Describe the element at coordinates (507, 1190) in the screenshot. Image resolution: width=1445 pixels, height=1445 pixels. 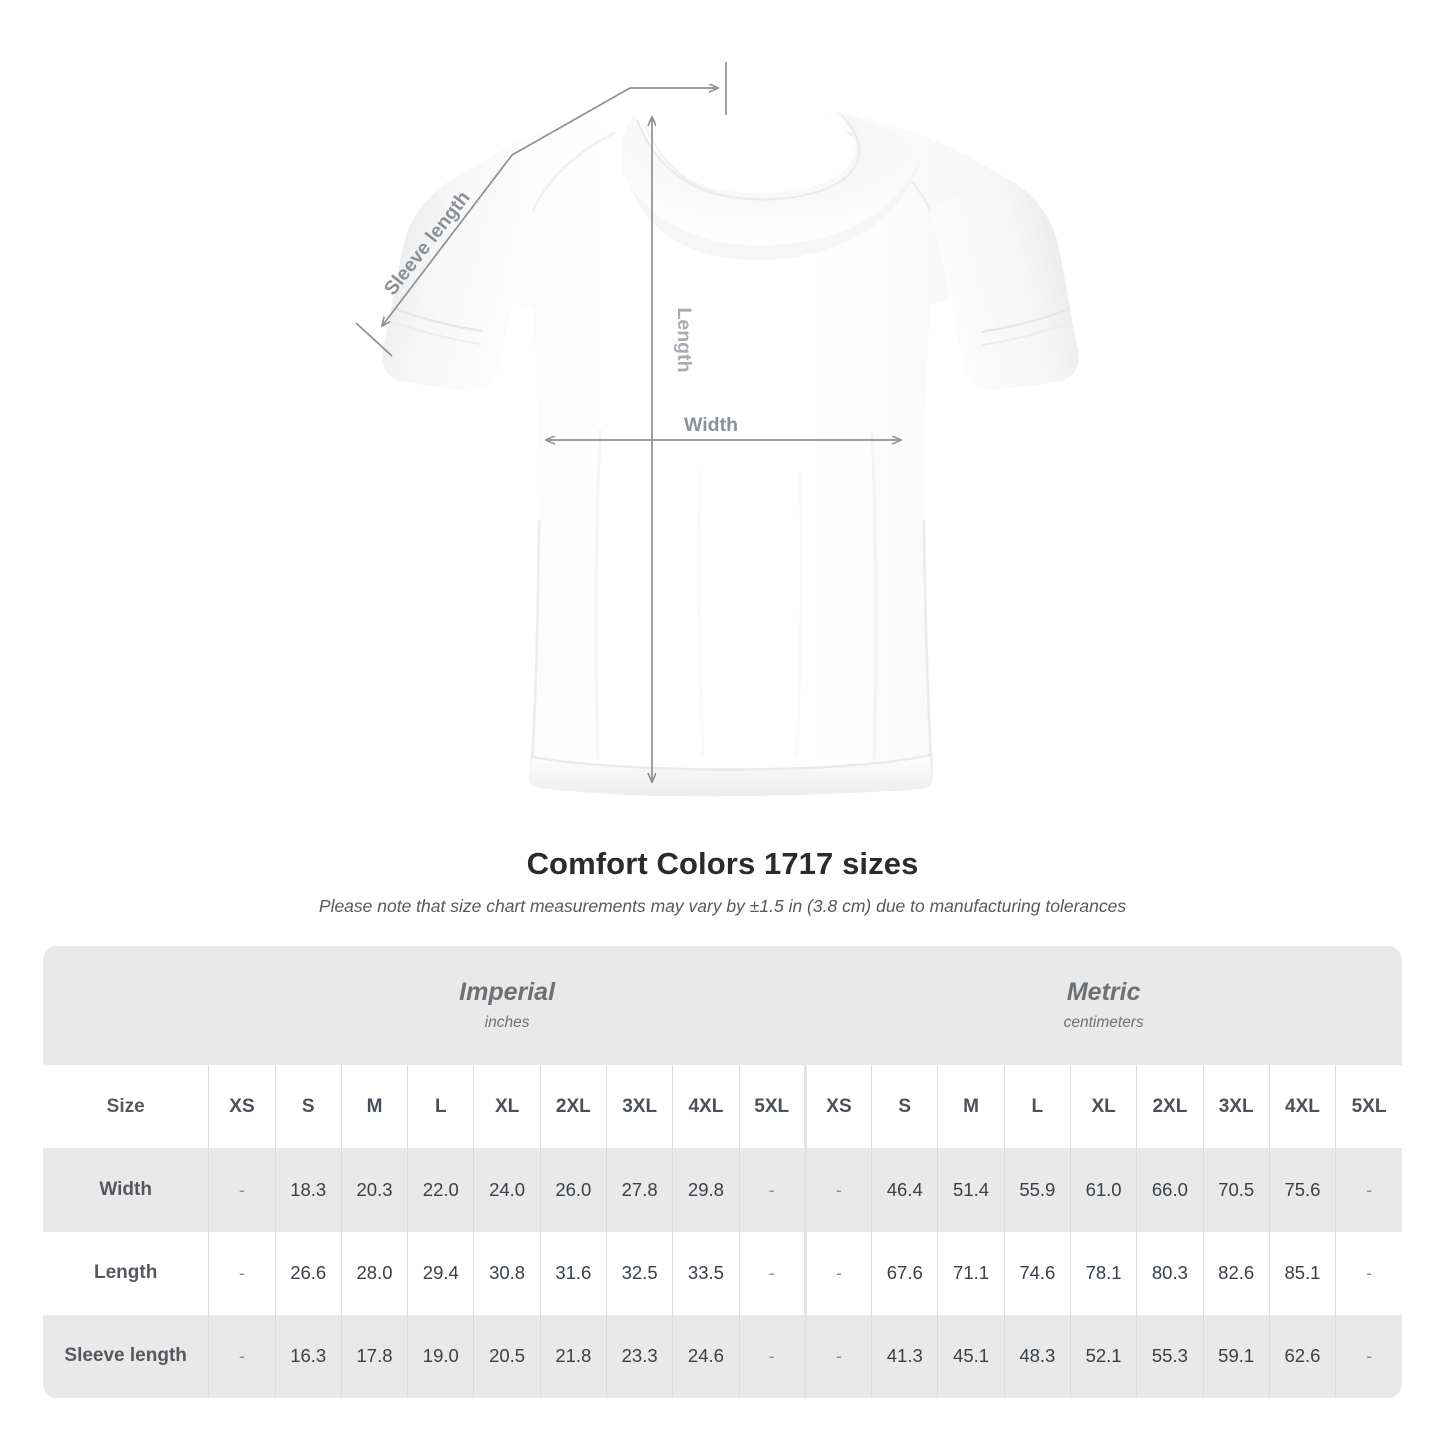
I see `table-cell: 24.0` at that location.